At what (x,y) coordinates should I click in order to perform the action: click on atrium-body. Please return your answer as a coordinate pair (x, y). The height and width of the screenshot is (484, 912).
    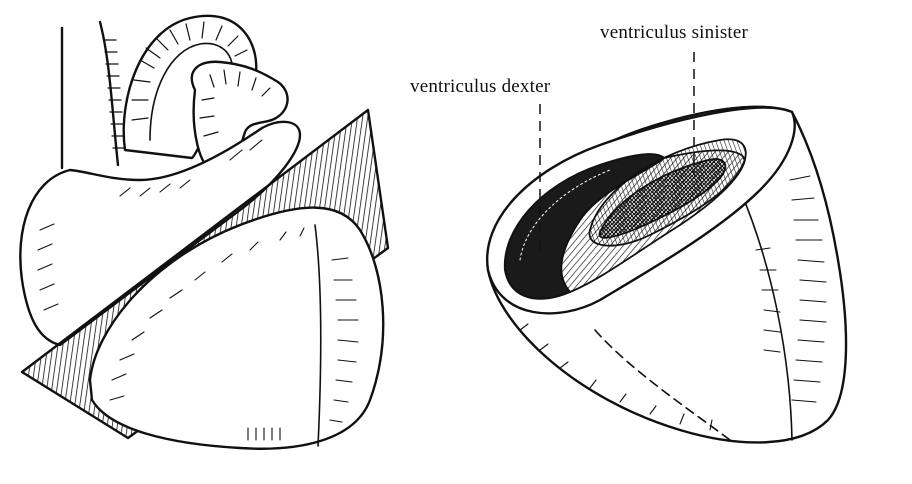
    Looking at the image, I should click on (160, 233).